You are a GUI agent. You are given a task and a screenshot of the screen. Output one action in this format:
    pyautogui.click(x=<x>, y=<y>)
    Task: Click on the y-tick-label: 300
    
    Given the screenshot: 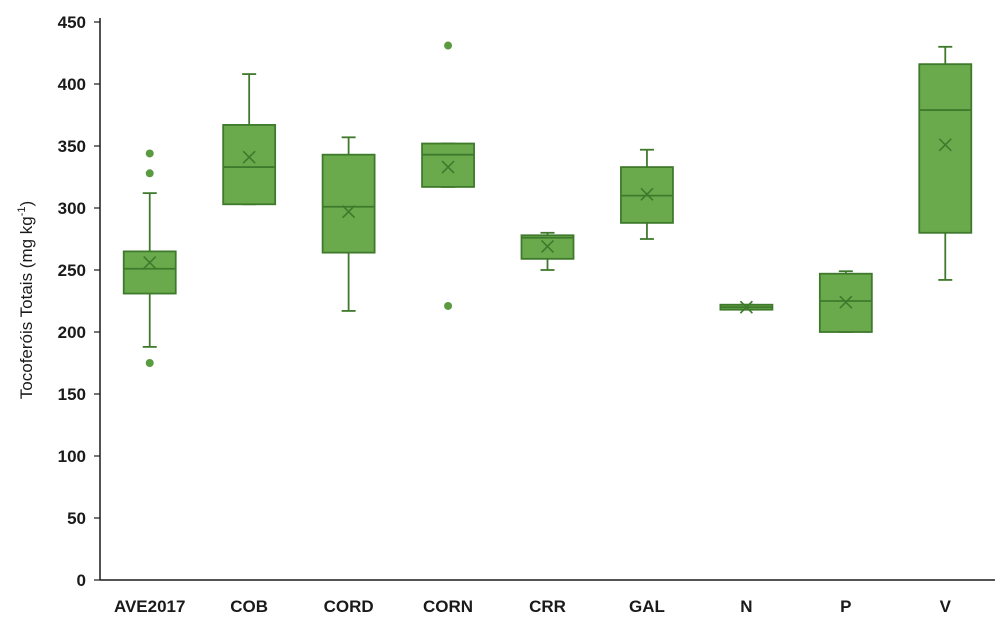 What is the action you would take?
    pyautogui.click(x=72, y=208)
    